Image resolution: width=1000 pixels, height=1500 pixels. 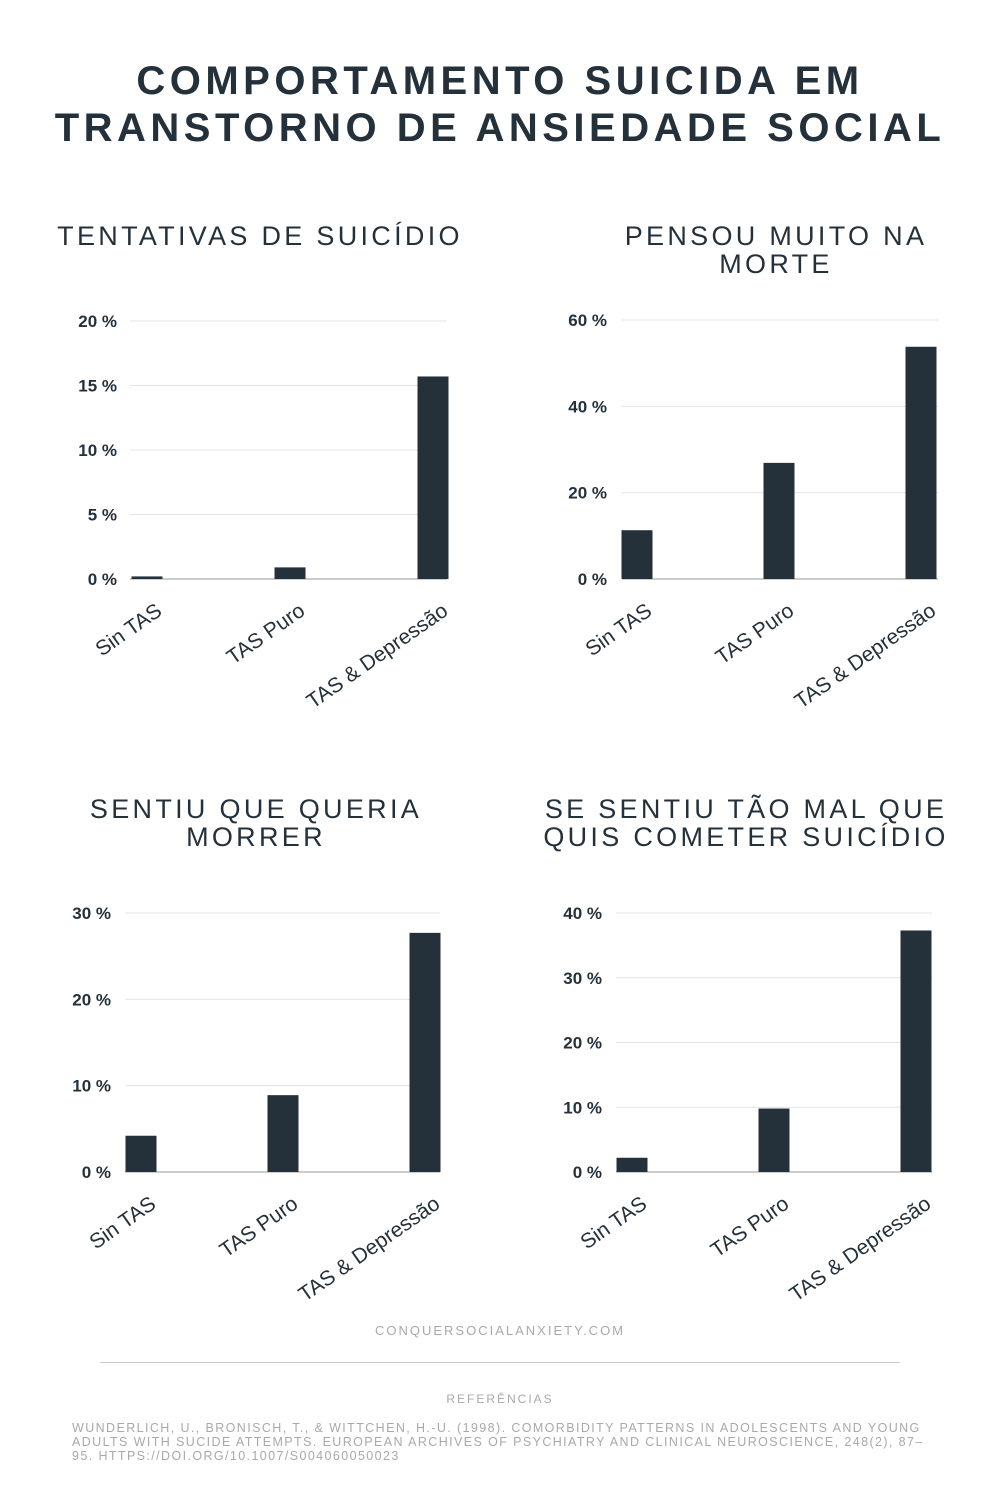 I want to click on chart-title: TENTATIVAS DE SUICÍDIO, so click(x=260, y=236).